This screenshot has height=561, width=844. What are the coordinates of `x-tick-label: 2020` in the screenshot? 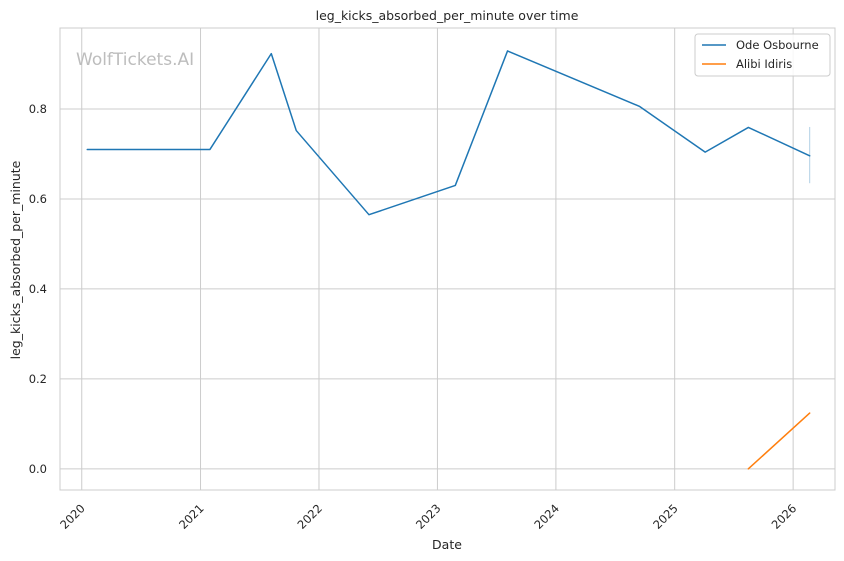 It's located at (72, 516).